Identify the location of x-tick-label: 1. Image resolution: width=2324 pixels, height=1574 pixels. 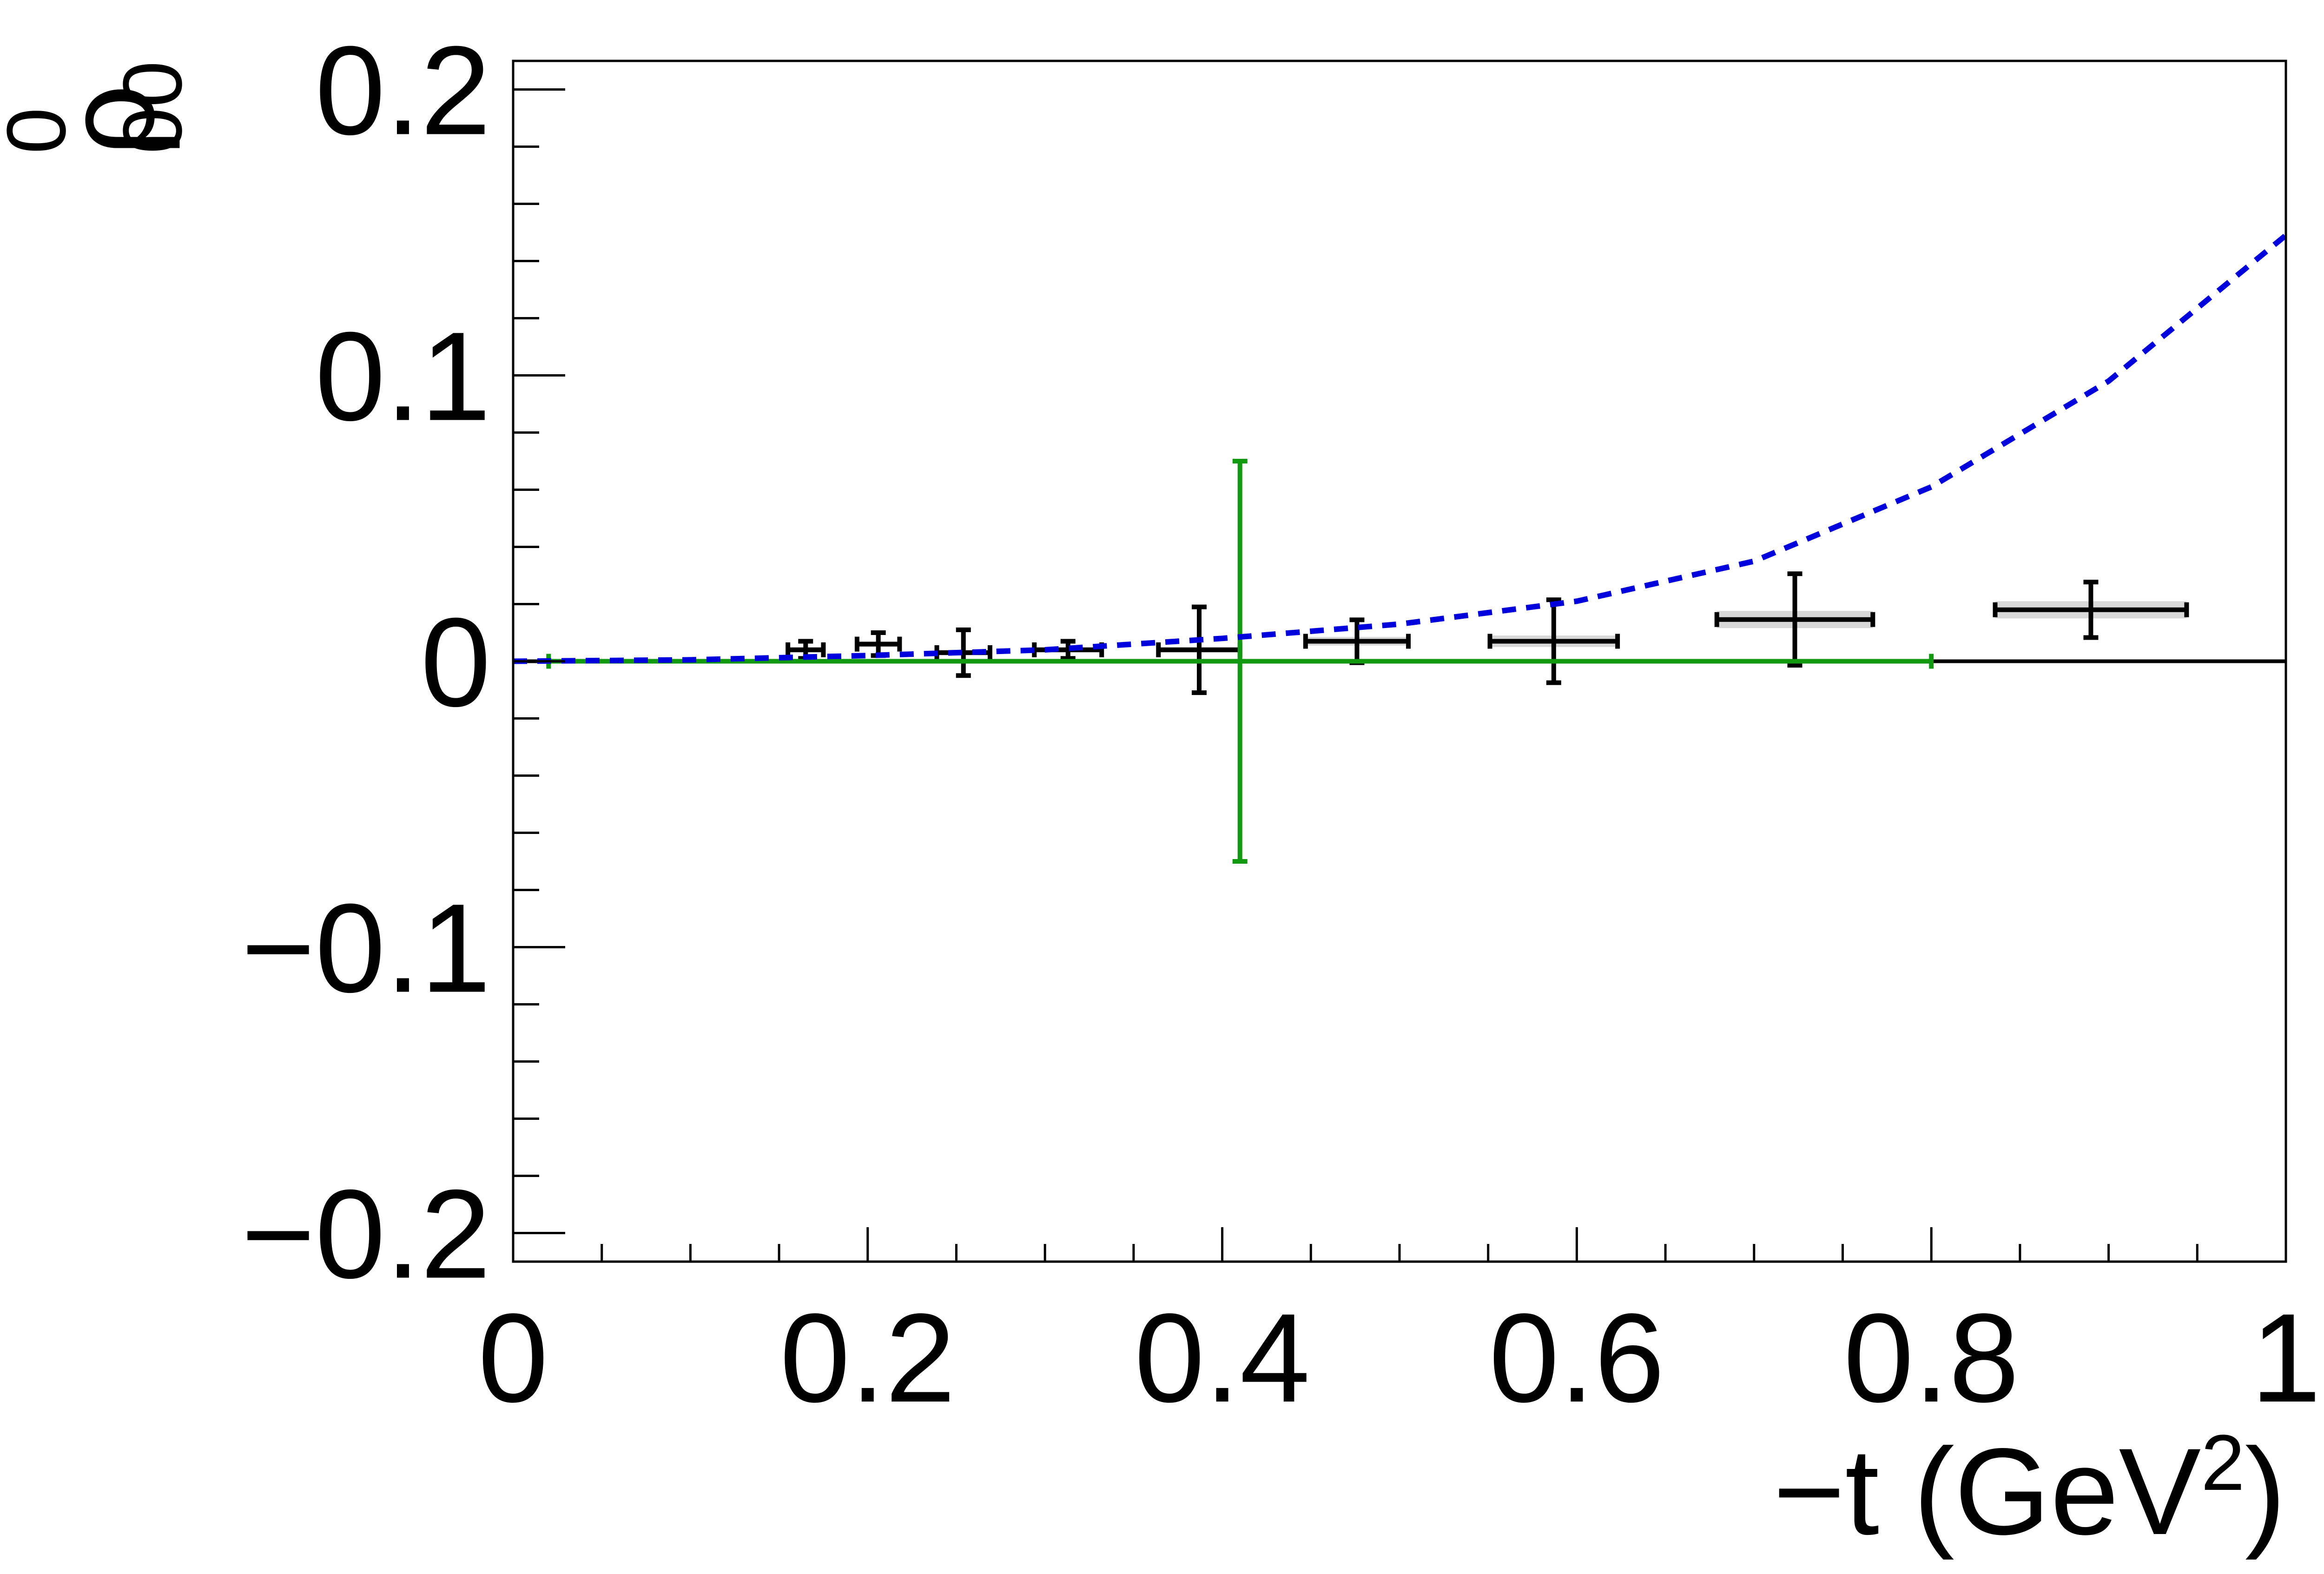
(2286, 1358).